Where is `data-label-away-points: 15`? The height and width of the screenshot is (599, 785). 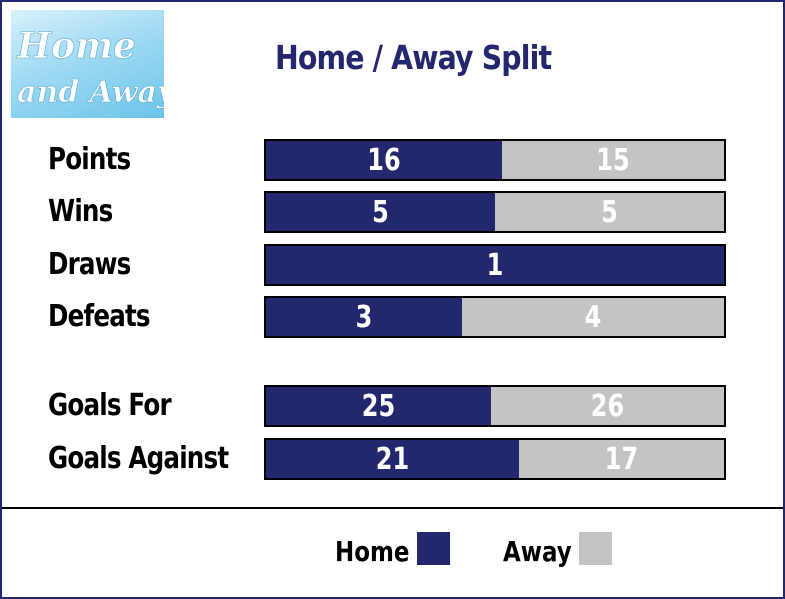
data-label-away-points: 15 is located at coordinates (613, 160).